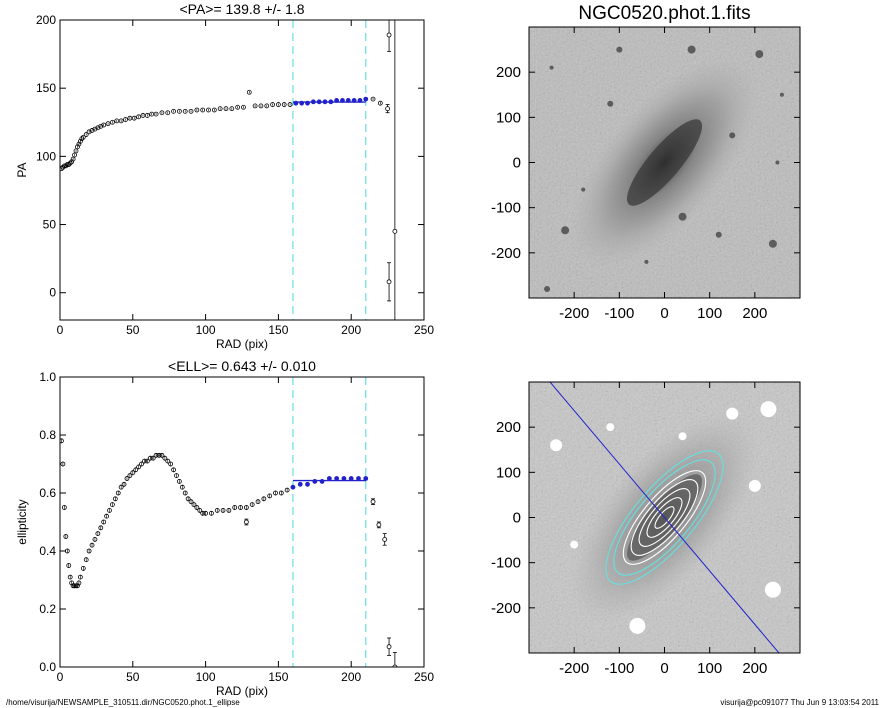 This screenshot has width=885, height=708. Describe the element at coordinates (278, 677) in the screenshot. I see `x-tick-label: 150` at that location.